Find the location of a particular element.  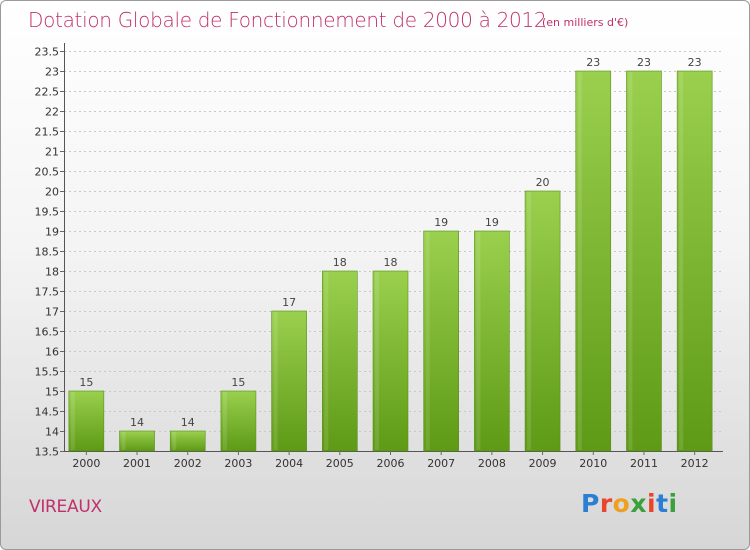

x-tick-label: 2001 is located at coordinates (137, 463).